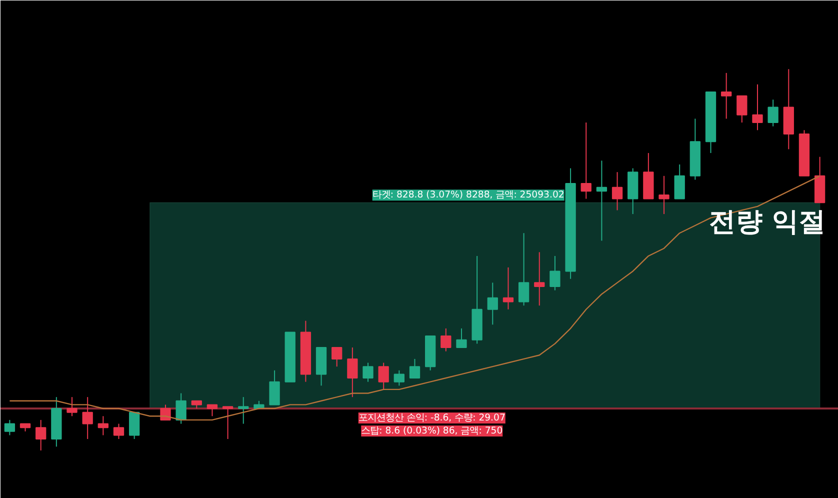 This screenshot has height=498, width=838. Describe the element at coordinates (468, 195) in the screenshot. I see `annotation: 타겟: 828.8 (3.07%) 8288, 금액: 25093.02` at that location.